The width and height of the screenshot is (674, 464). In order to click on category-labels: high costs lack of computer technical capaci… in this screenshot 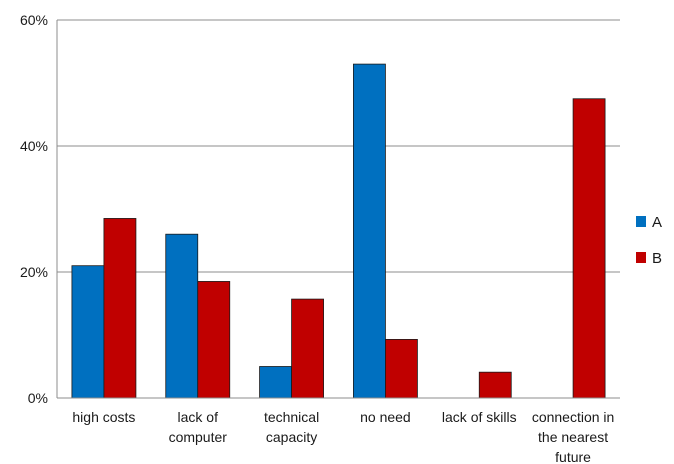, I will do `click(343, 436)`.